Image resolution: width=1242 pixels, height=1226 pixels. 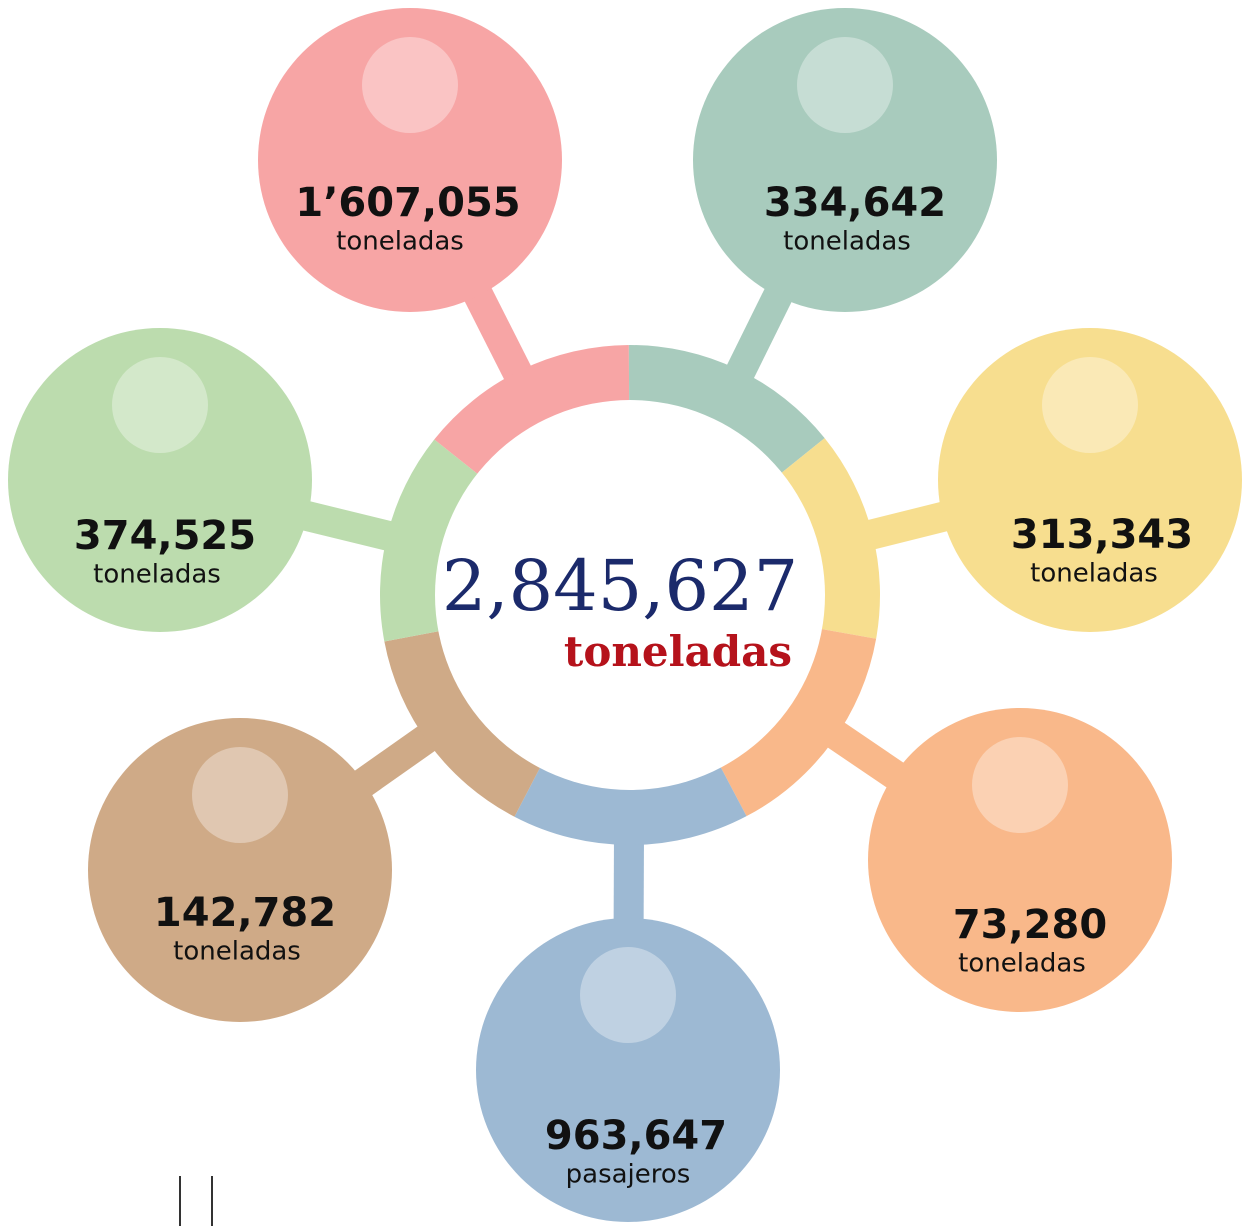 I want to click on center-disc, so click(x=630, y=595).